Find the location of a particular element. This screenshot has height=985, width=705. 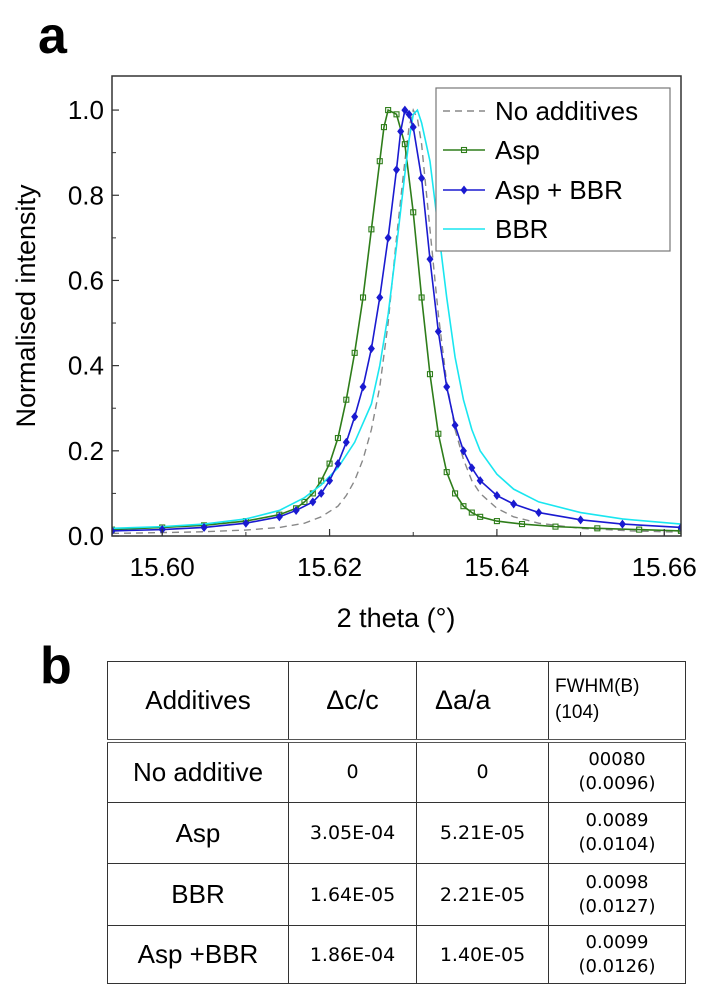

y-tick-label: 0.4 is located at coordinates (86, 366).